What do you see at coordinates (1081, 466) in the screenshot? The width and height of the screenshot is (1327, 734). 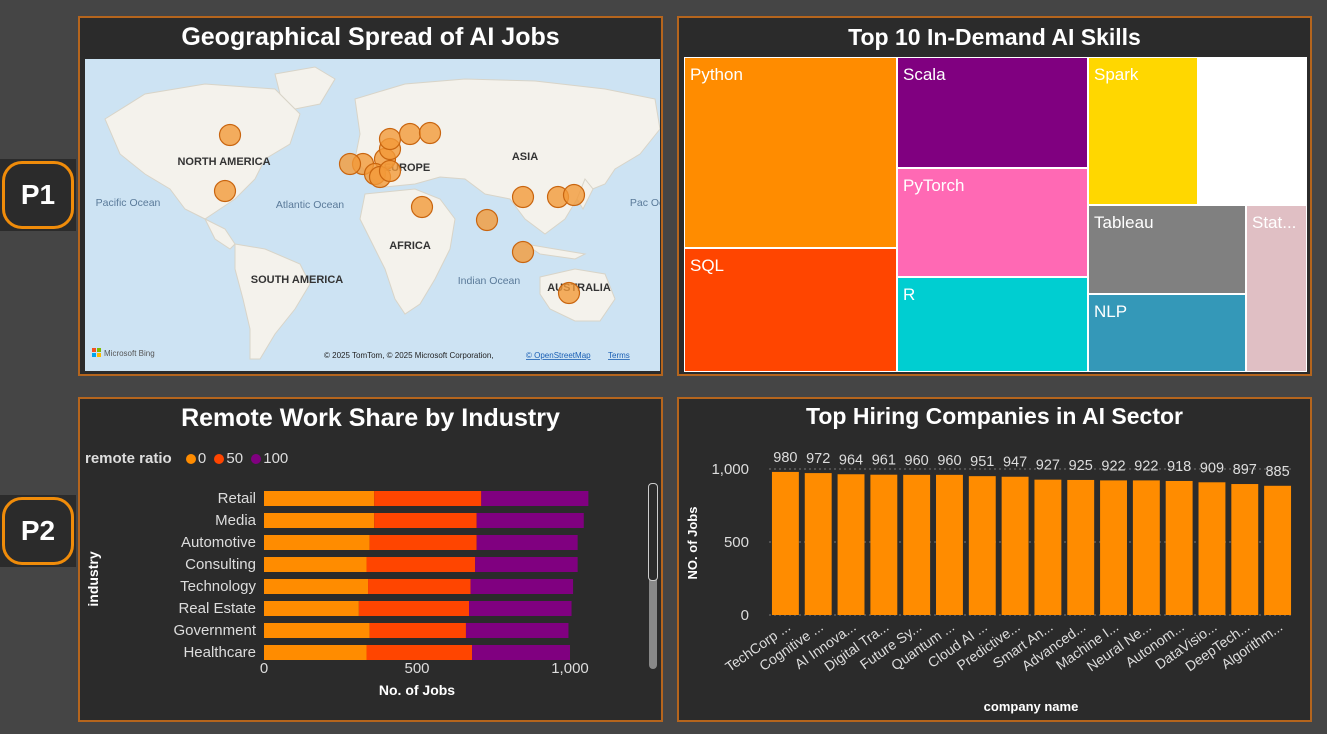 I see `data-label: 925` at bounding box center [1081, 466].